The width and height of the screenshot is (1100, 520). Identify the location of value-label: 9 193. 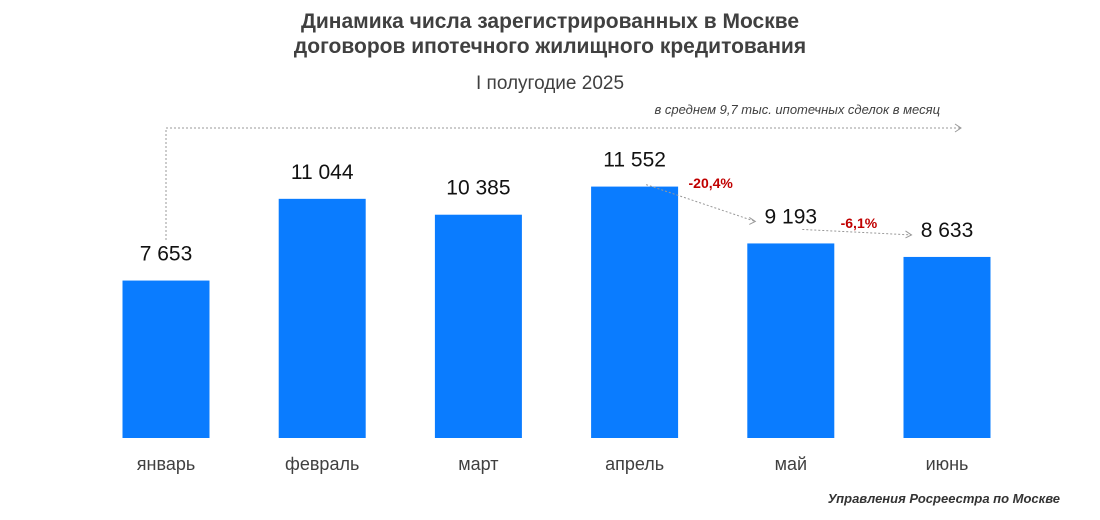
(791, 216).